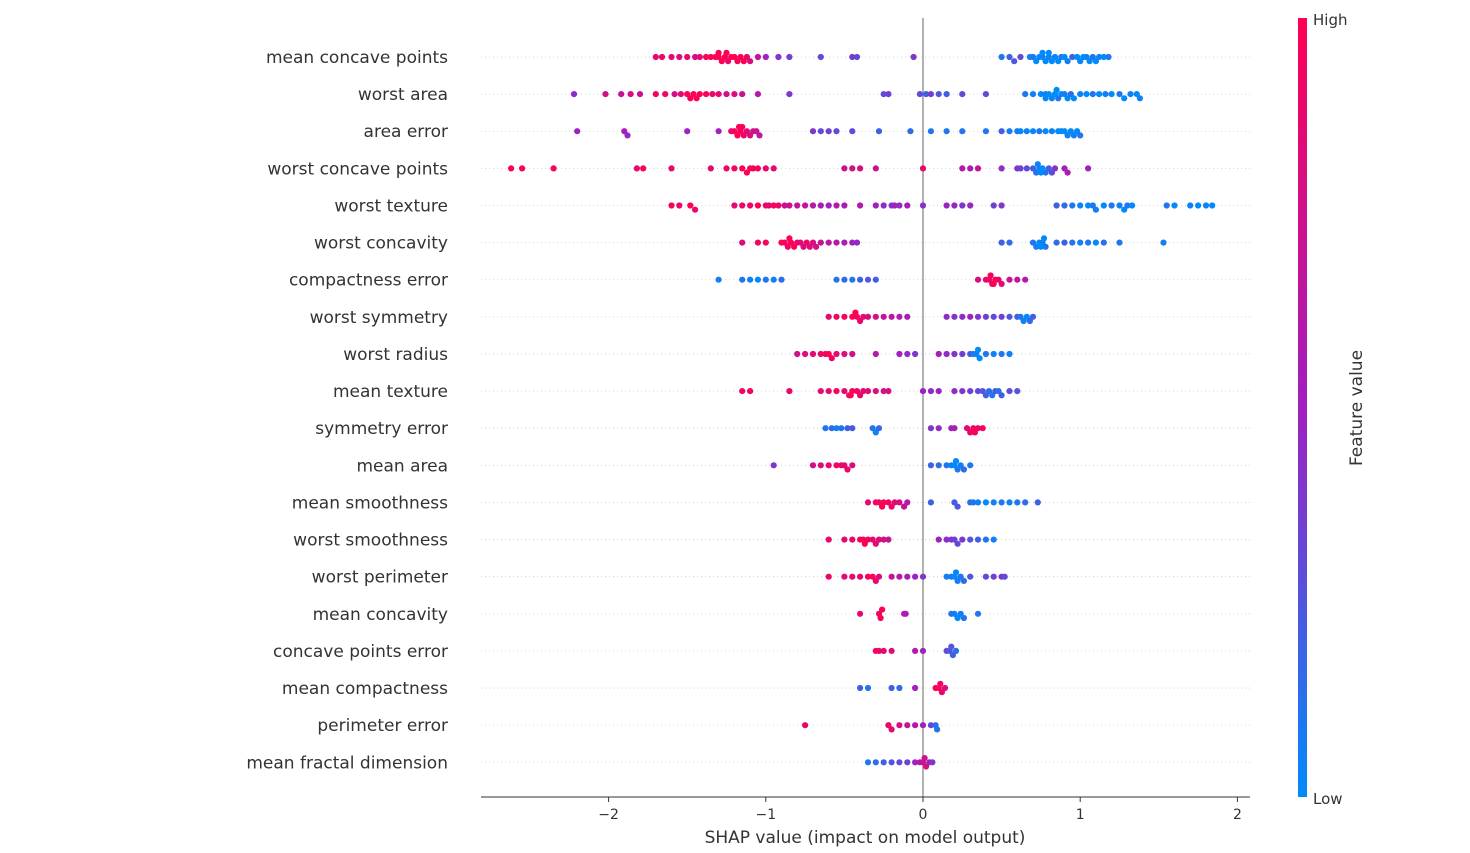 The width and height of the screenshot is (1470, 853). Describe the element at coordinates (608, 815) in the screenshot. I see `x-tick-label: −2` at that location.